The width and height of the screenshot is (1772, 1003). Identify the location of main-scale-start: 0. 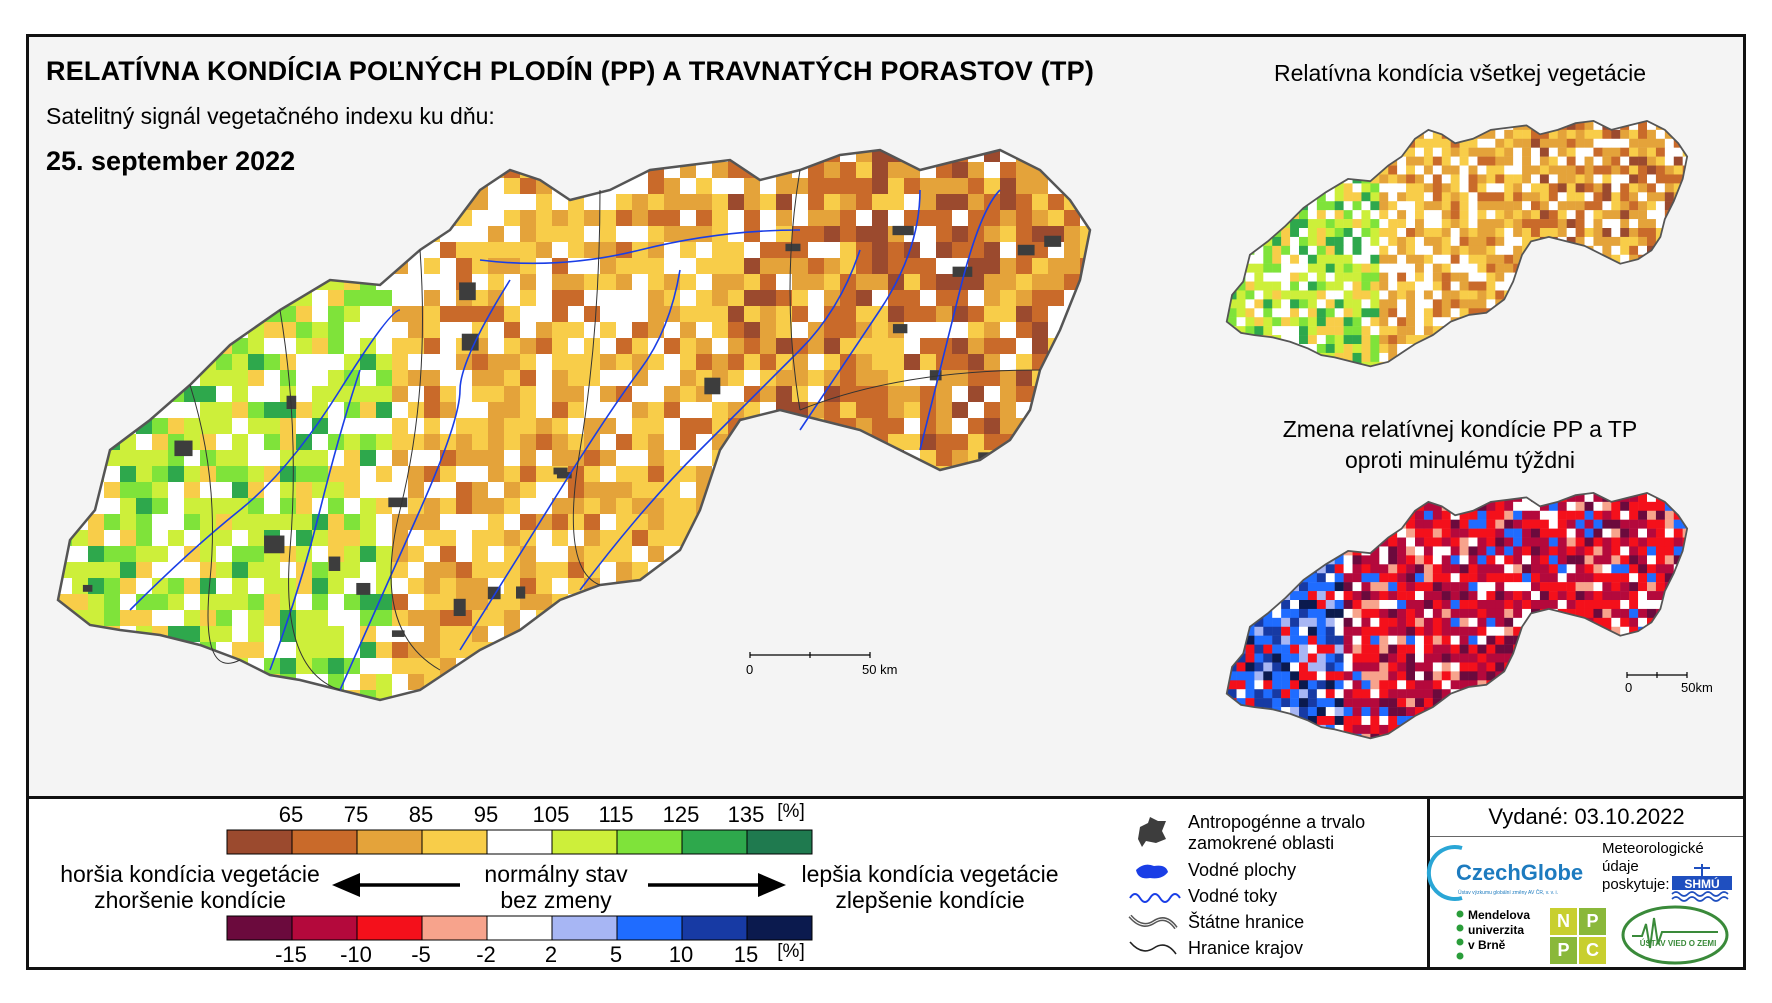
(749, 669).